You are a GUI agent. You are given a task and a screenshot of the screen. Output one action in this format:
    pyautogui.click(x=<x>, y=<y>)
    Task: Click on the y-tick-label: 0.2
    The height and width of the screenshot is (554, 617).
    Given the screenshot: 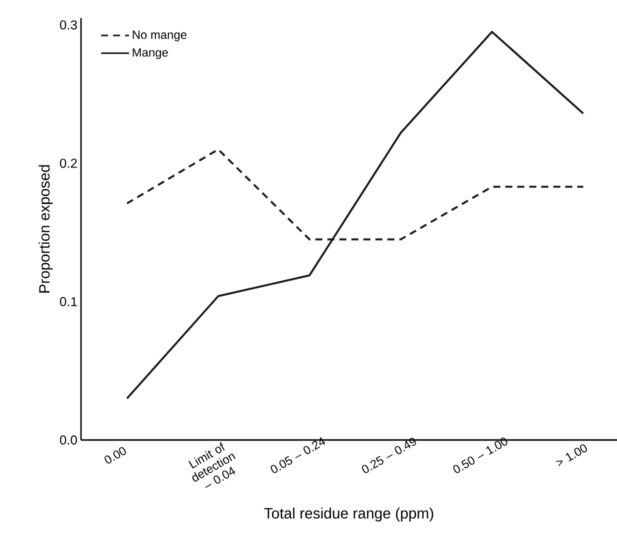 What is the action you would take?
    pyautogui.click(x=68, y=163)
    